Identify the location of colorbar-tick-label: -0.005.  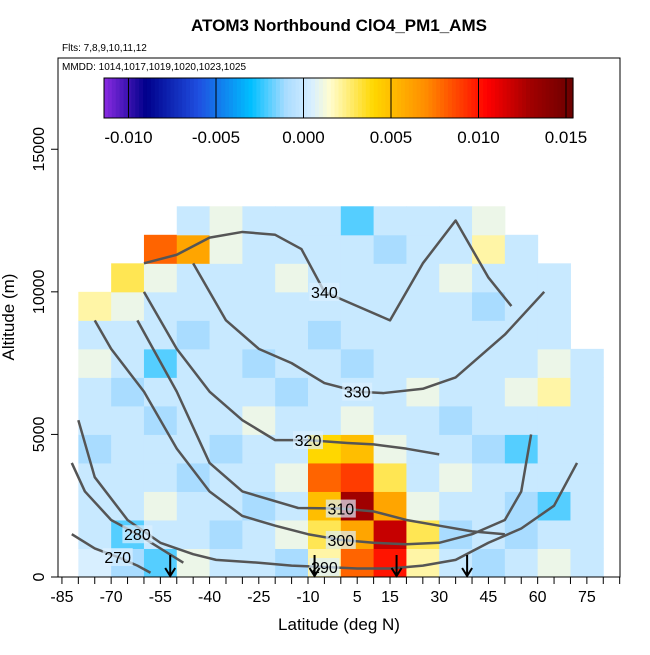
(216, 137).